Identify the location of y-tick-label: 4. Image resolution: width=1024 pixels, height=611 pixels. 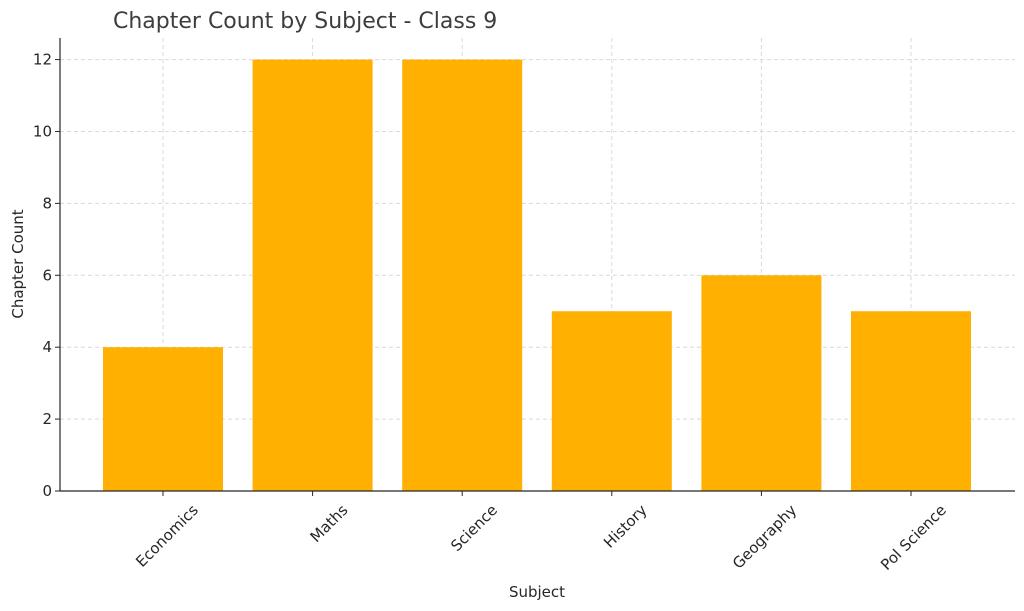
(47, 347).